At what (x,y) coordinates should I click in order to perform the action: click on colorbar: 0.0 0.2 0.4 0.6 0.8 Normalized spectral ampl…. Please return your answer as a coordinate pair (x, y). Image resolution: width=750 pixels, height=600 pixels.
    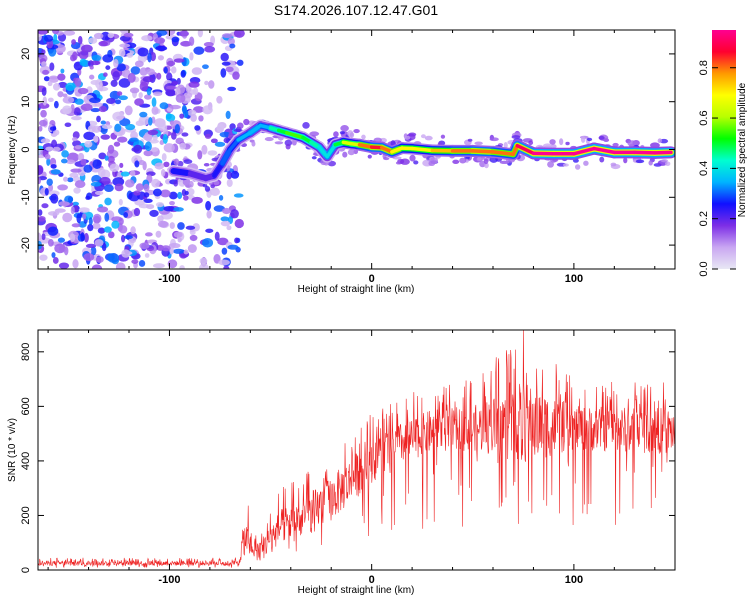
    Looking at the image, I should click on (723, 153).